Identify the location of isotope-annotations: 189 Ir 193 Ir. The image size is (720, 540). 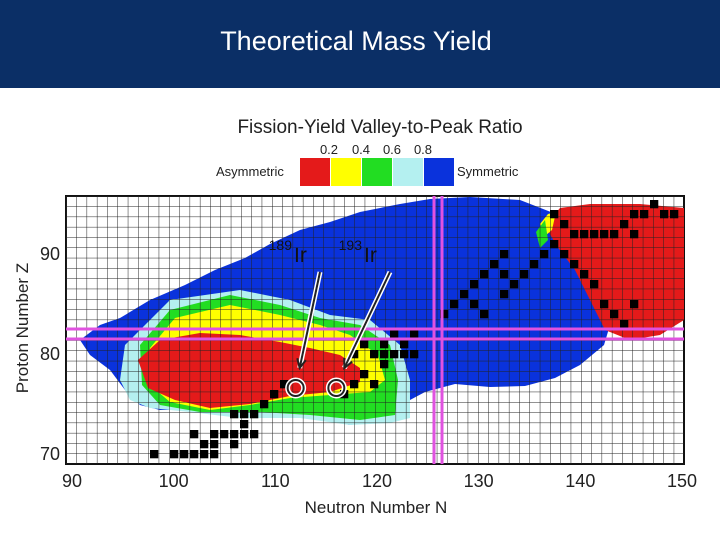
(331, 318).